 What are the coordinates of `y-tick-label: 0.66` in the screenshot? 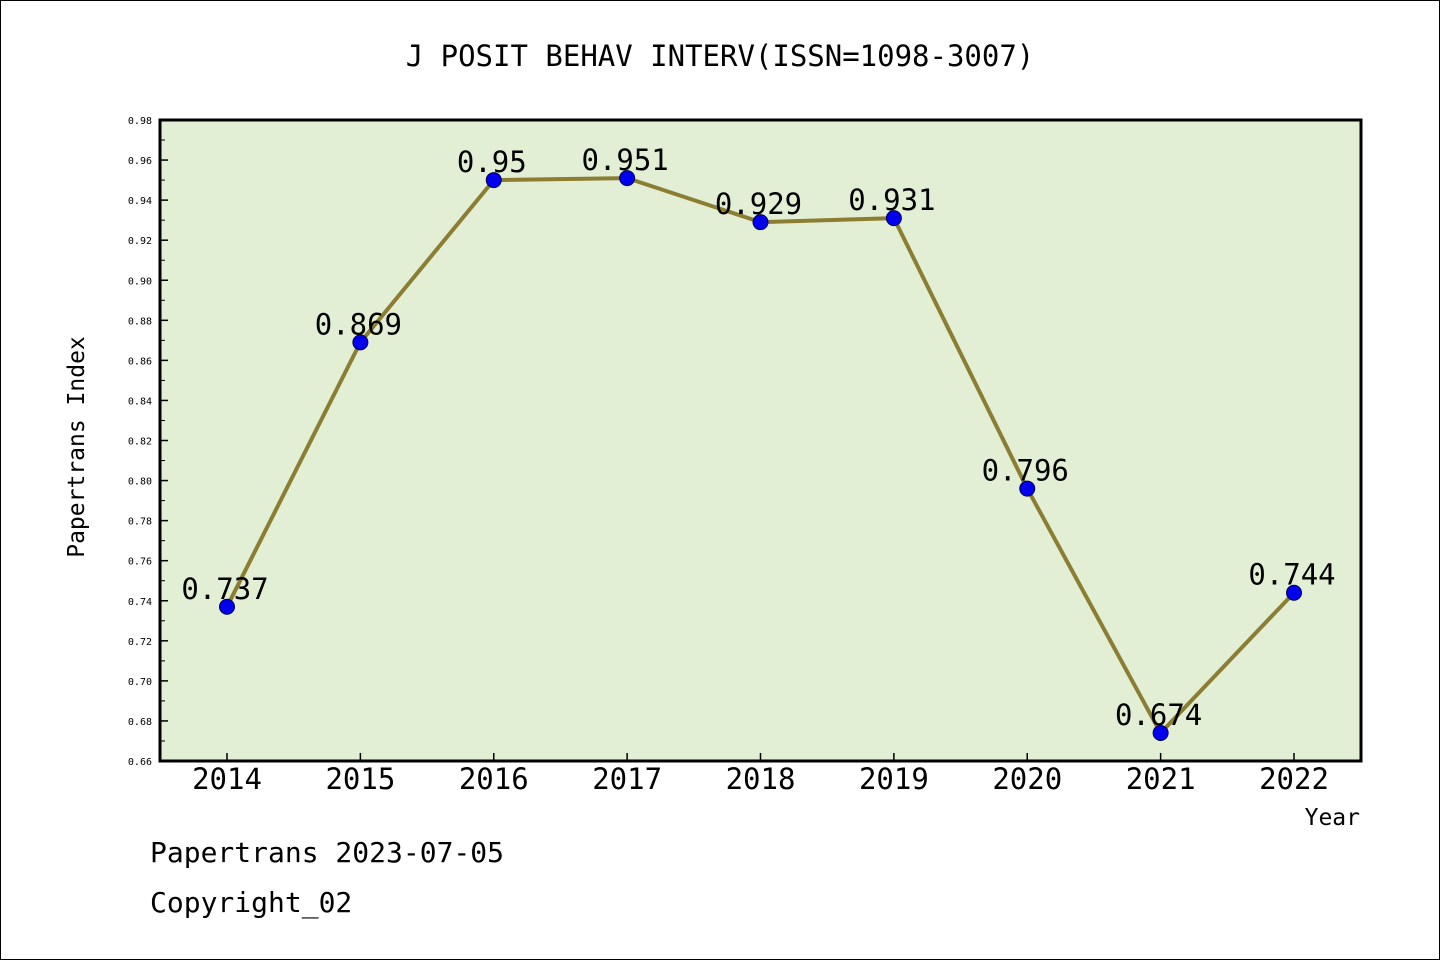 It's located at (140, 762).